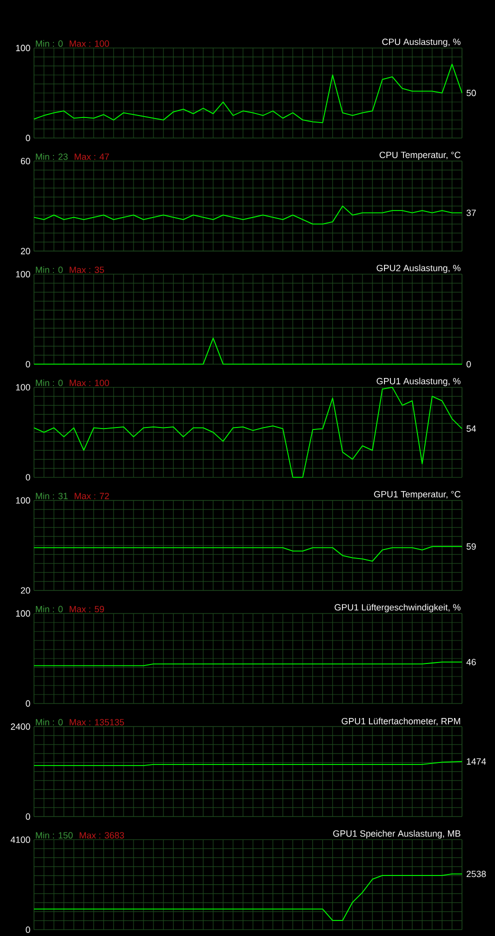 The height and width of the screenshot is (936, 495). I want to click on text: 46, so click(471, 662).